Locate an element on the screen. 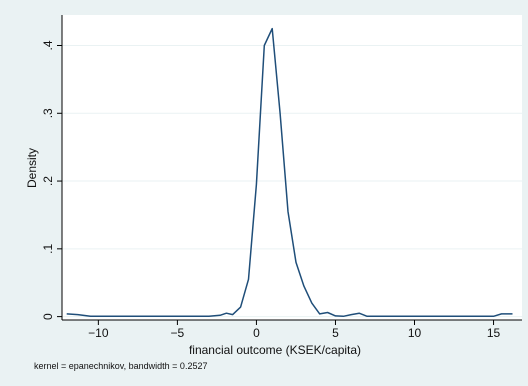  y-tick-label: .1 is located at coordinates (48, 249).